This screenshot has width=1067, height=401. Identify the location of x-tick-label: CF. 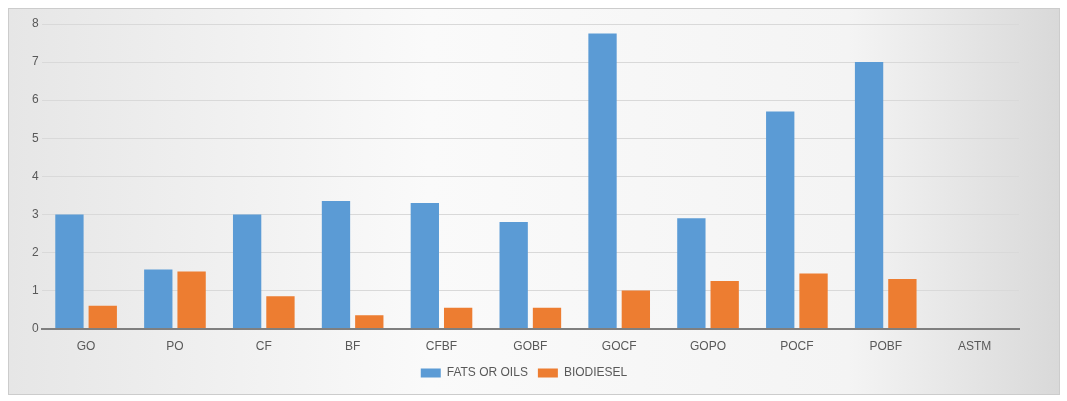
(263, 346).